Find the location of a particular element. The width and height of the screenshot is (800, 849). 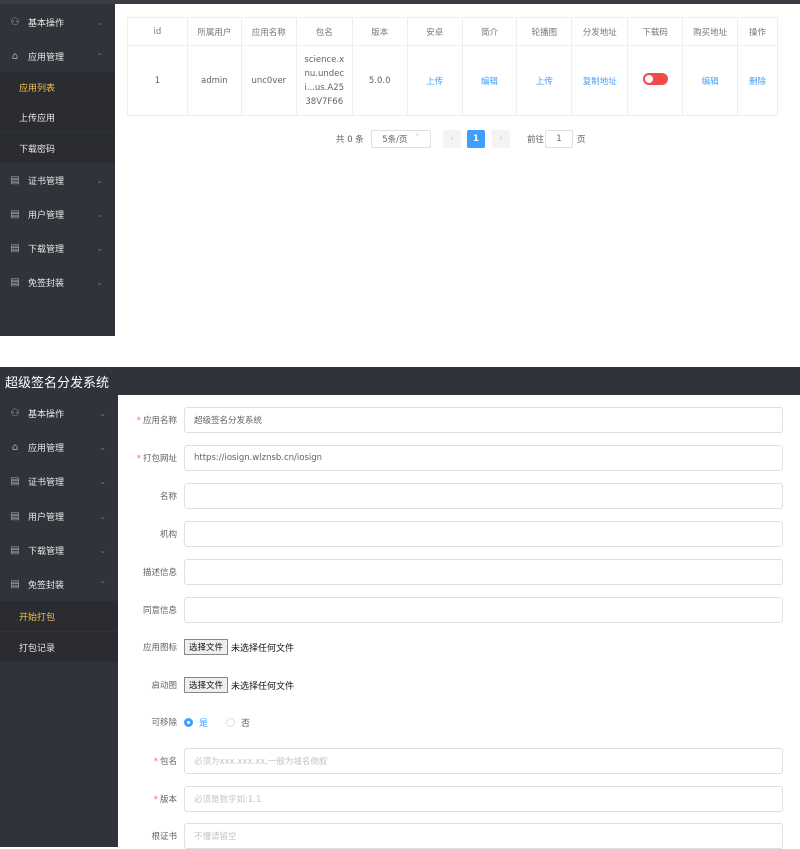

sidebar-item: ⌂ 应用管理 ⌃ is located at coordinates (57, 56).